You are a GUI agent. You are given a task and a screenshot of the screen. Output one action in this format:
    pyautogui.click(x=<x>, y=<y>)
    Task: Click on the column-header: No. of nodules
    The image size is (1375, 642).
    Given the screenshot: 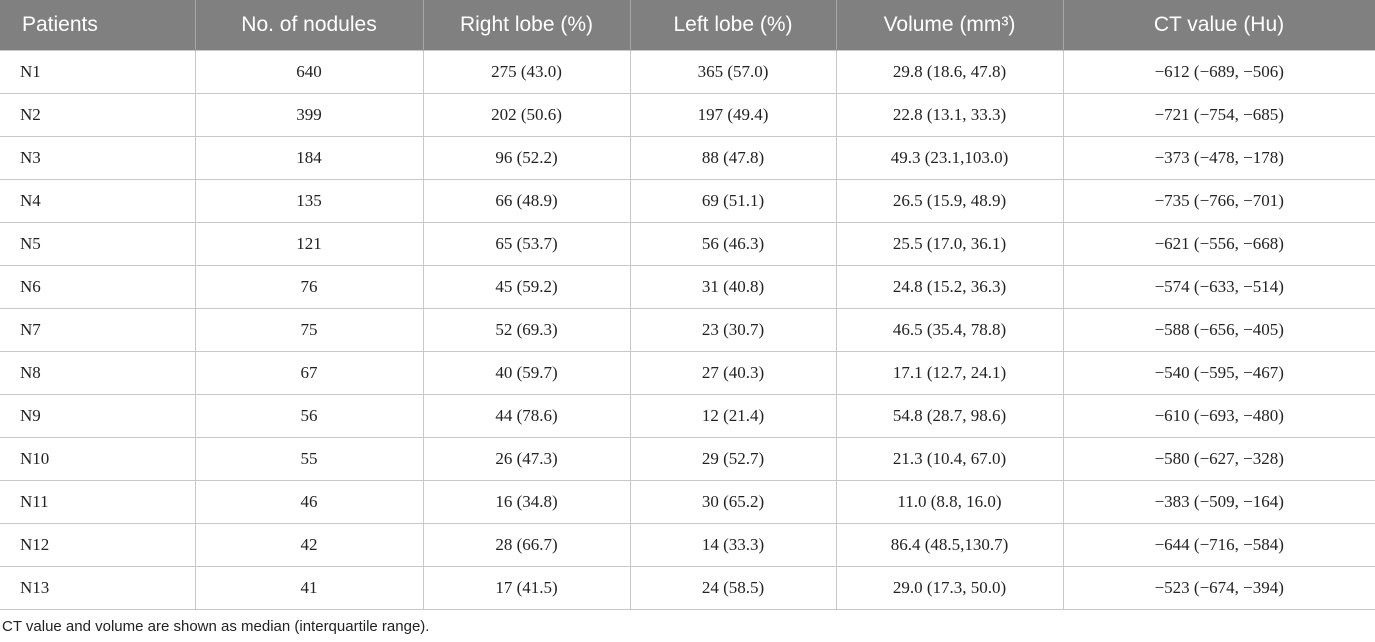 What is the action you would take?
    pyautogui.click(x=309, y=25)
    